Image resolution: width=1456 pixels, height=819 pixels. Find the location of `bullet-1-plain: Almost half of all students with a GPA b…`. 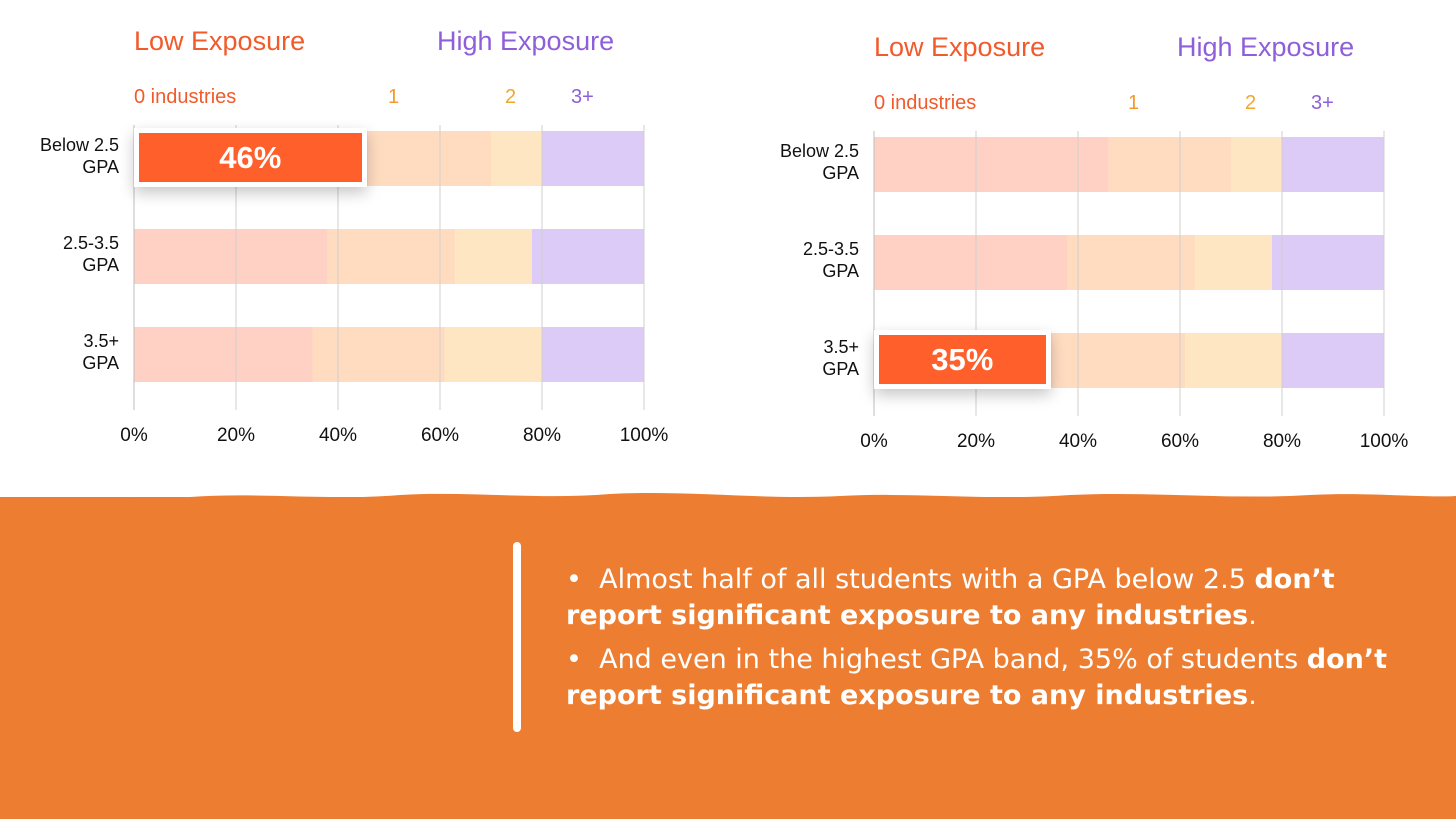

bullet-1-plain: Almost half of all students with a GPA b… is located at coordinates (927, 579).